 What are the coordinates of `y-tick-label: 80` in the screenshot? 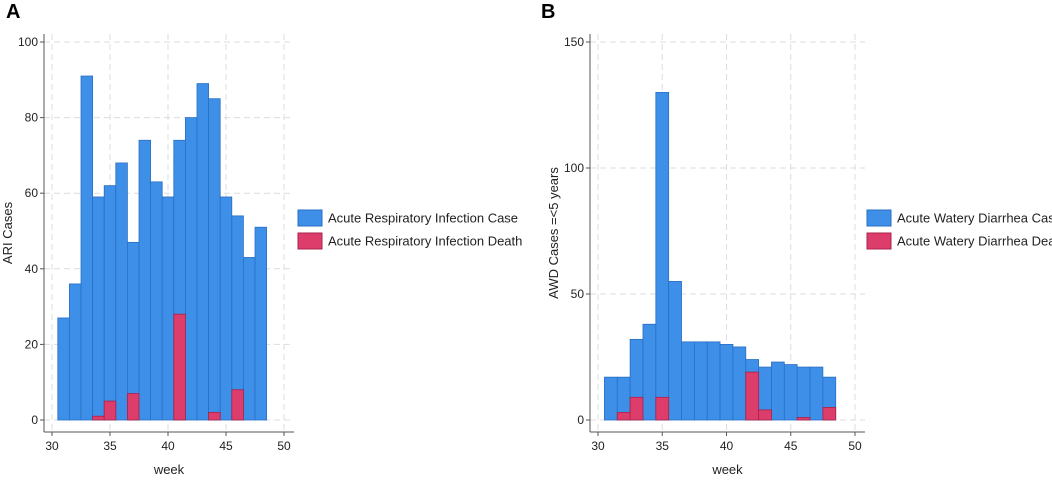 It's located at (32, 118).